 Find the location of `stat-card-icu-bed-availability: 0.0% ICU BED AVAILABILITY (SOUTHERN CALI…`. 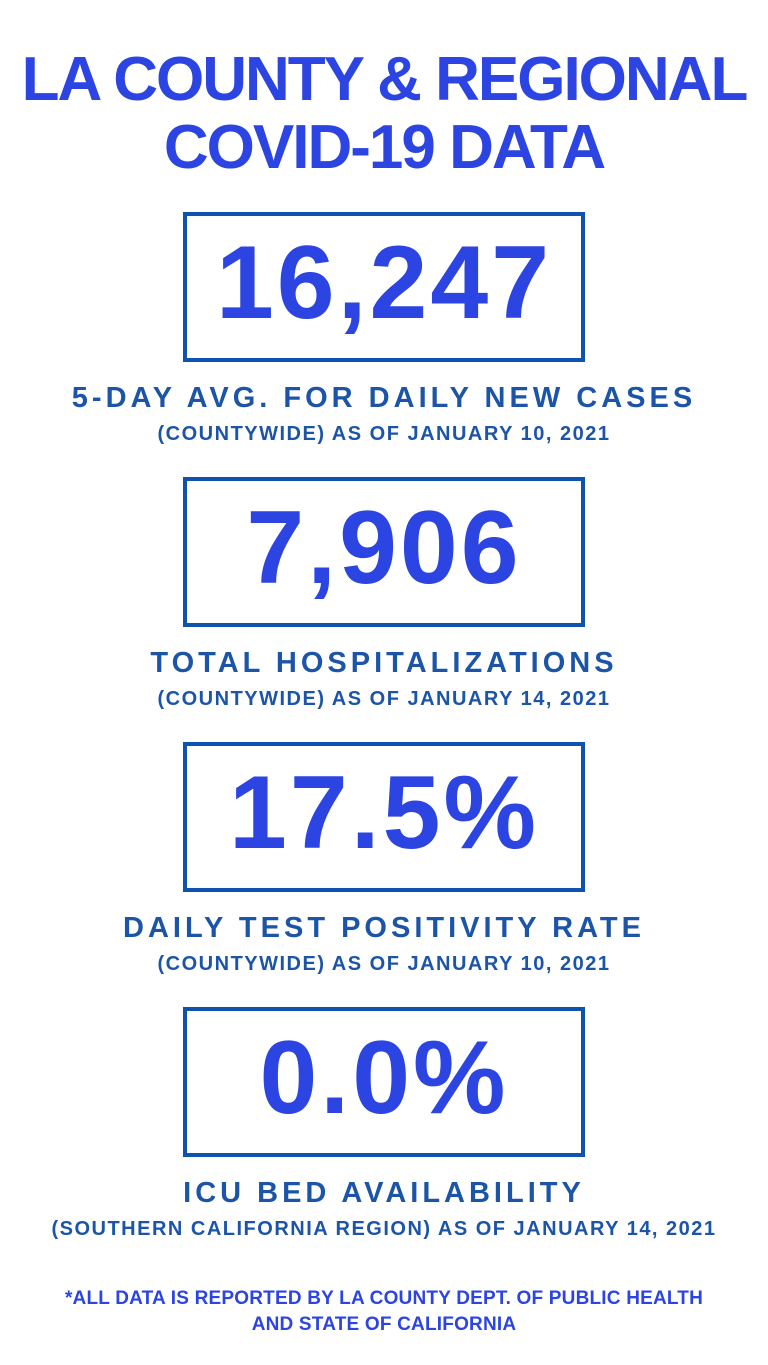

stat-card-icu-bed-availability: 0.0% ICU BED AVAILABILITY (SOUTHERN CALI… is located at coordinates (383, 1123).